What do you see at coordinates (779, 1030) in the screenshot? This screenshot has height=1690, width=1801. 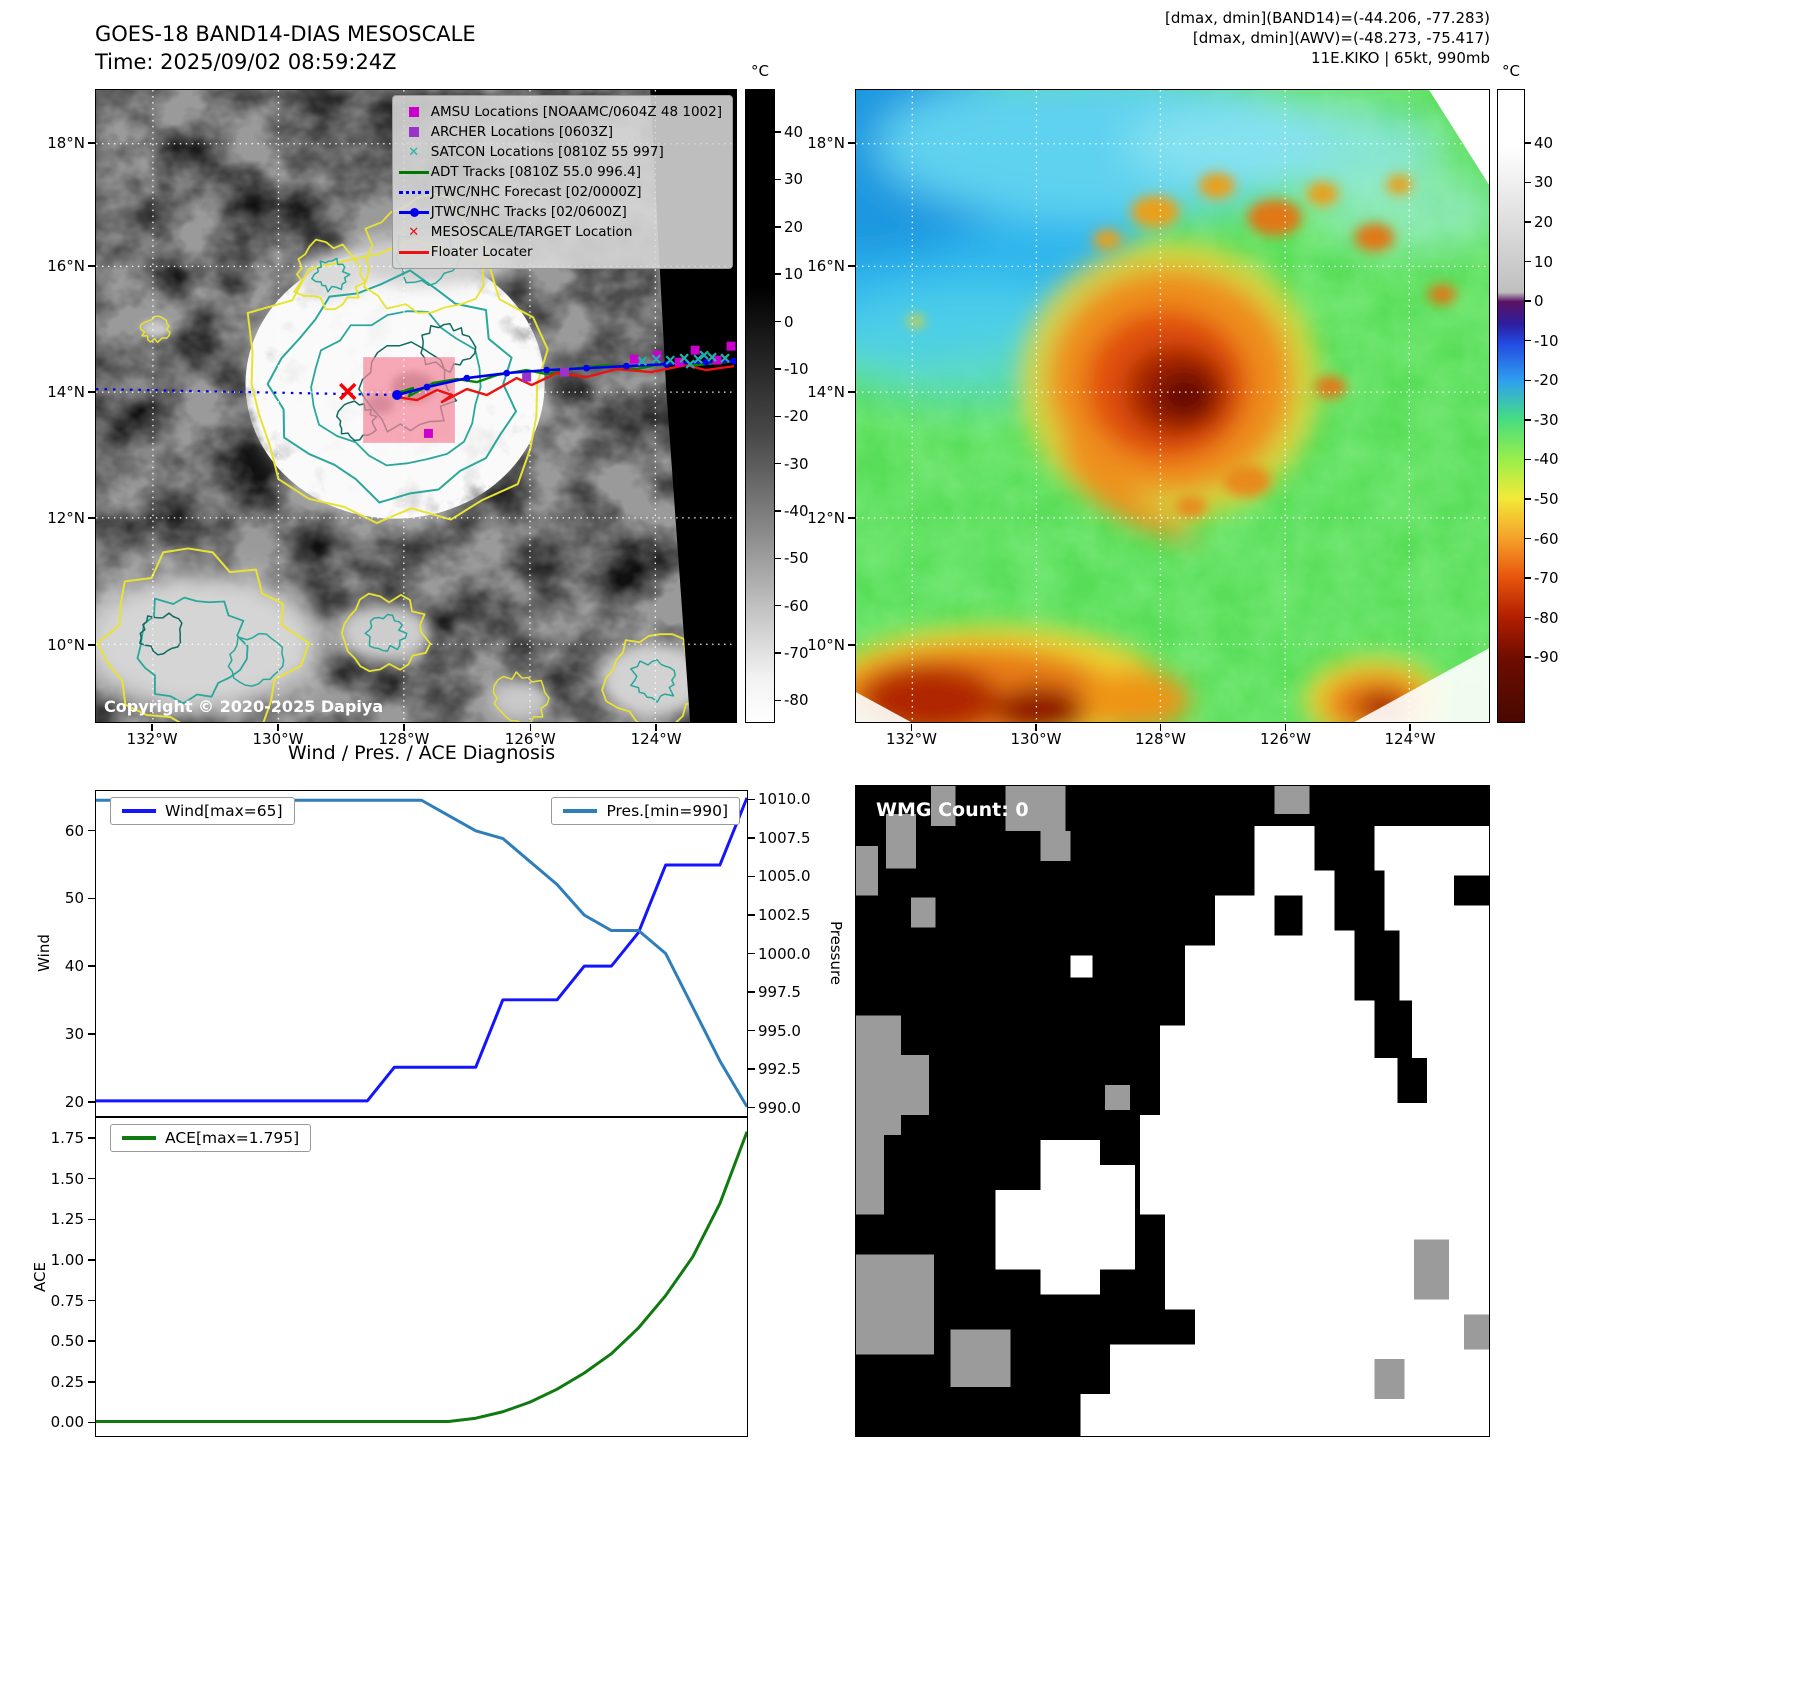 I see `tick-label: 995.0` at bounding box center [779, 1030].